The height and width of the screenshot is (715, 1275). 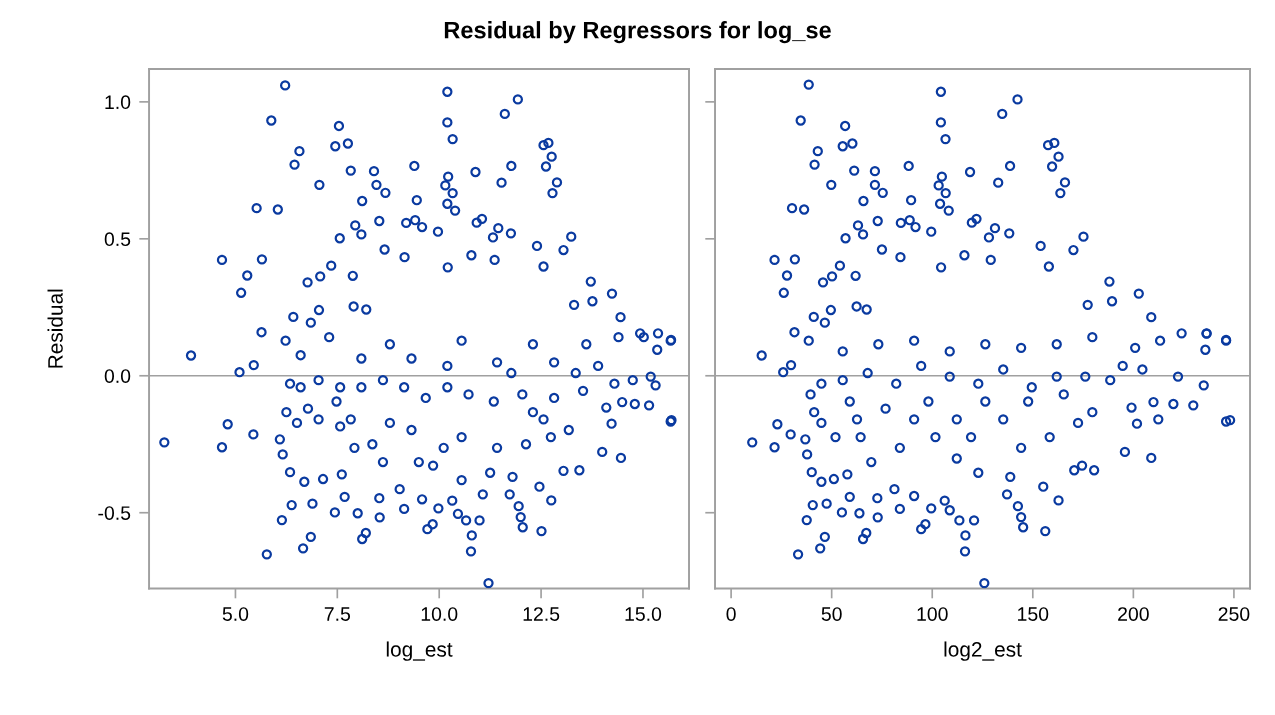 What do you see at coordinates (541, 614) in the screenshot?
I see `x-tick-label: 12.5` at bounding box center [541, 614].